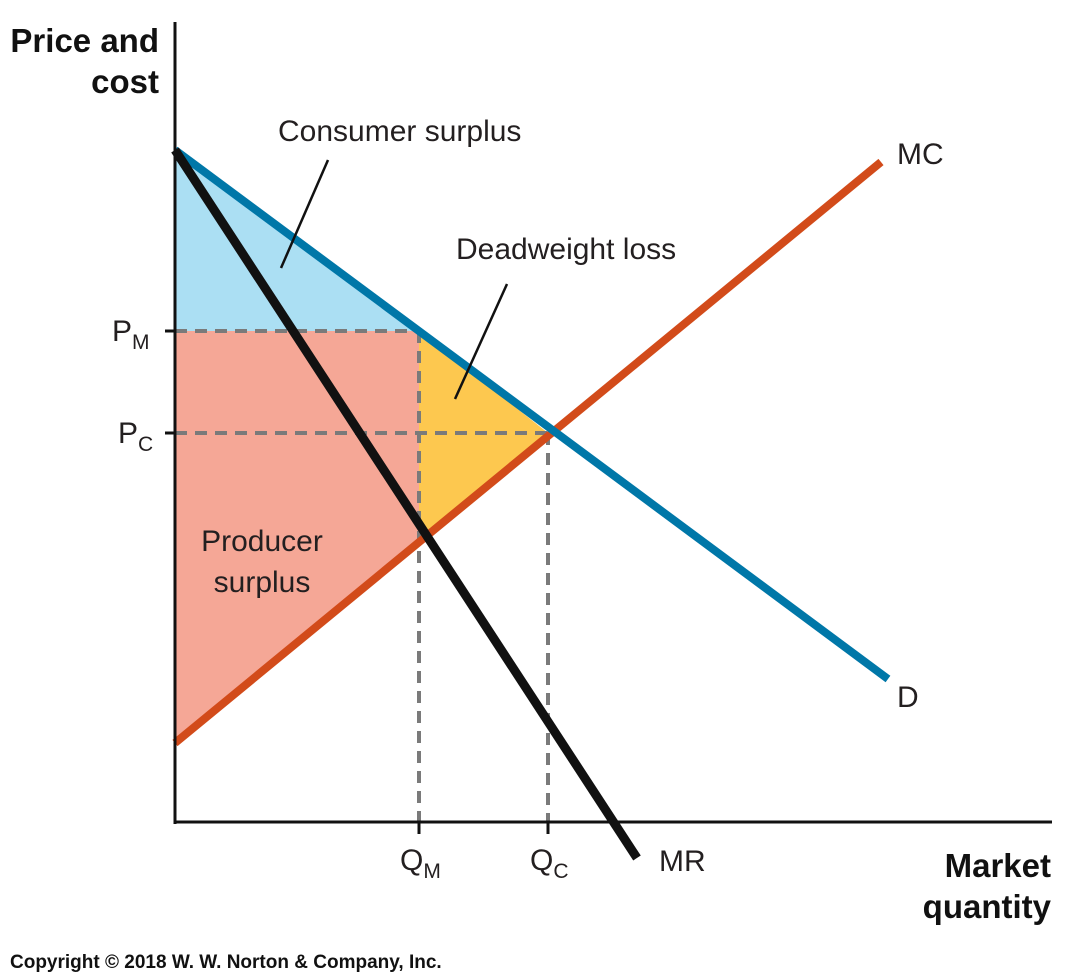  What do you see at coordinates (432, 871) in the screenshot?
I see `qm-label-sub: M` at bounding box center [432, 871].